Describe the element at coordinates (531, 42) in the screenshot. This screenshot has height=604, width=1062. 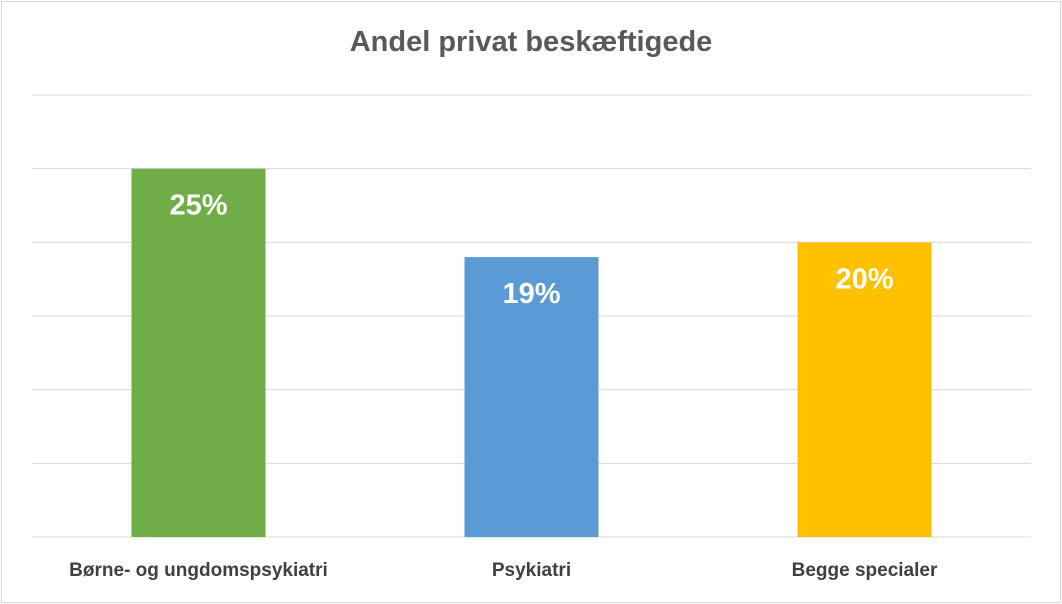
I see `chart-title: Andel privat beskæftigede` at that location.